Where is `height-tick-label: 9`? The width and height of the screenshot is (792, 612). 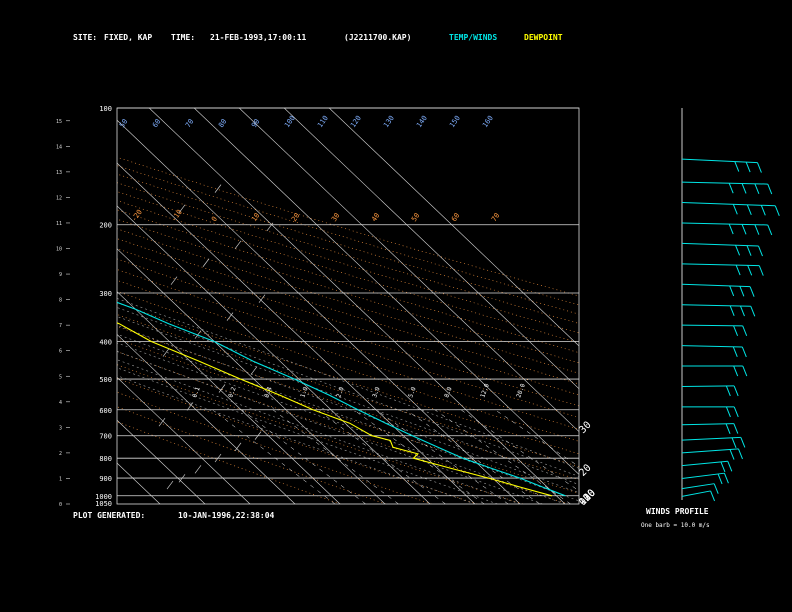 height-tick-label: 9 is located at coordinates (60, 275).